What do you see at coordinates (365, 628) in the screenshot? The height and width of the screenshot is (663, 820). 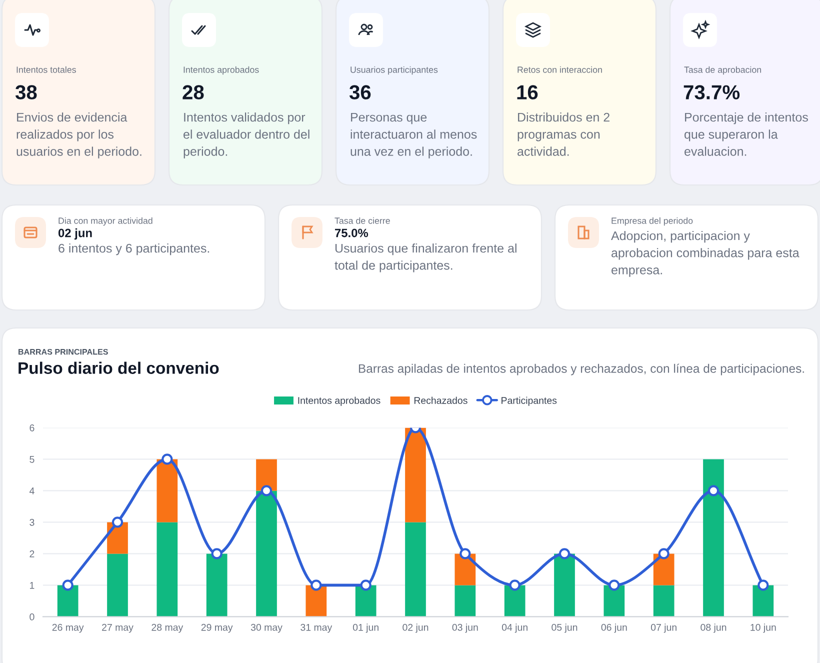 I see `x-tick-label: 01 jun` at bounding box center [365, 628].